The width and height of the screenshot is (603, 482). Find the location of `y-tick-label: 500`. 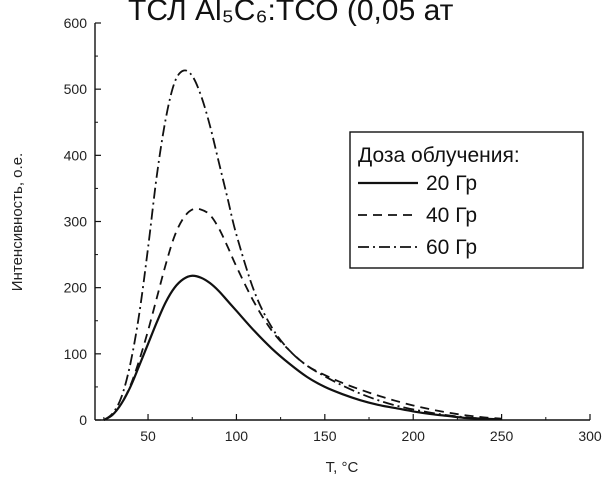

y-tick-label: 500 is located at coordinates (76, 89).